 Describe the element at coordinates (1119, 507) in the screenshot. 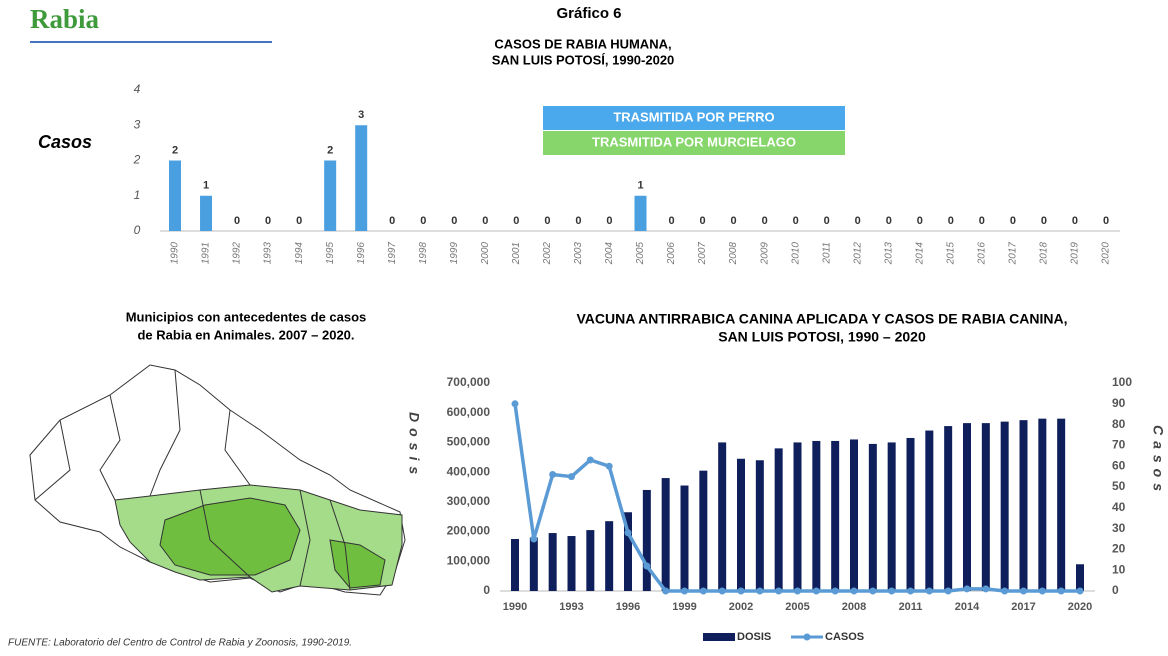

I see `y2-tick-label: 40` at that location.